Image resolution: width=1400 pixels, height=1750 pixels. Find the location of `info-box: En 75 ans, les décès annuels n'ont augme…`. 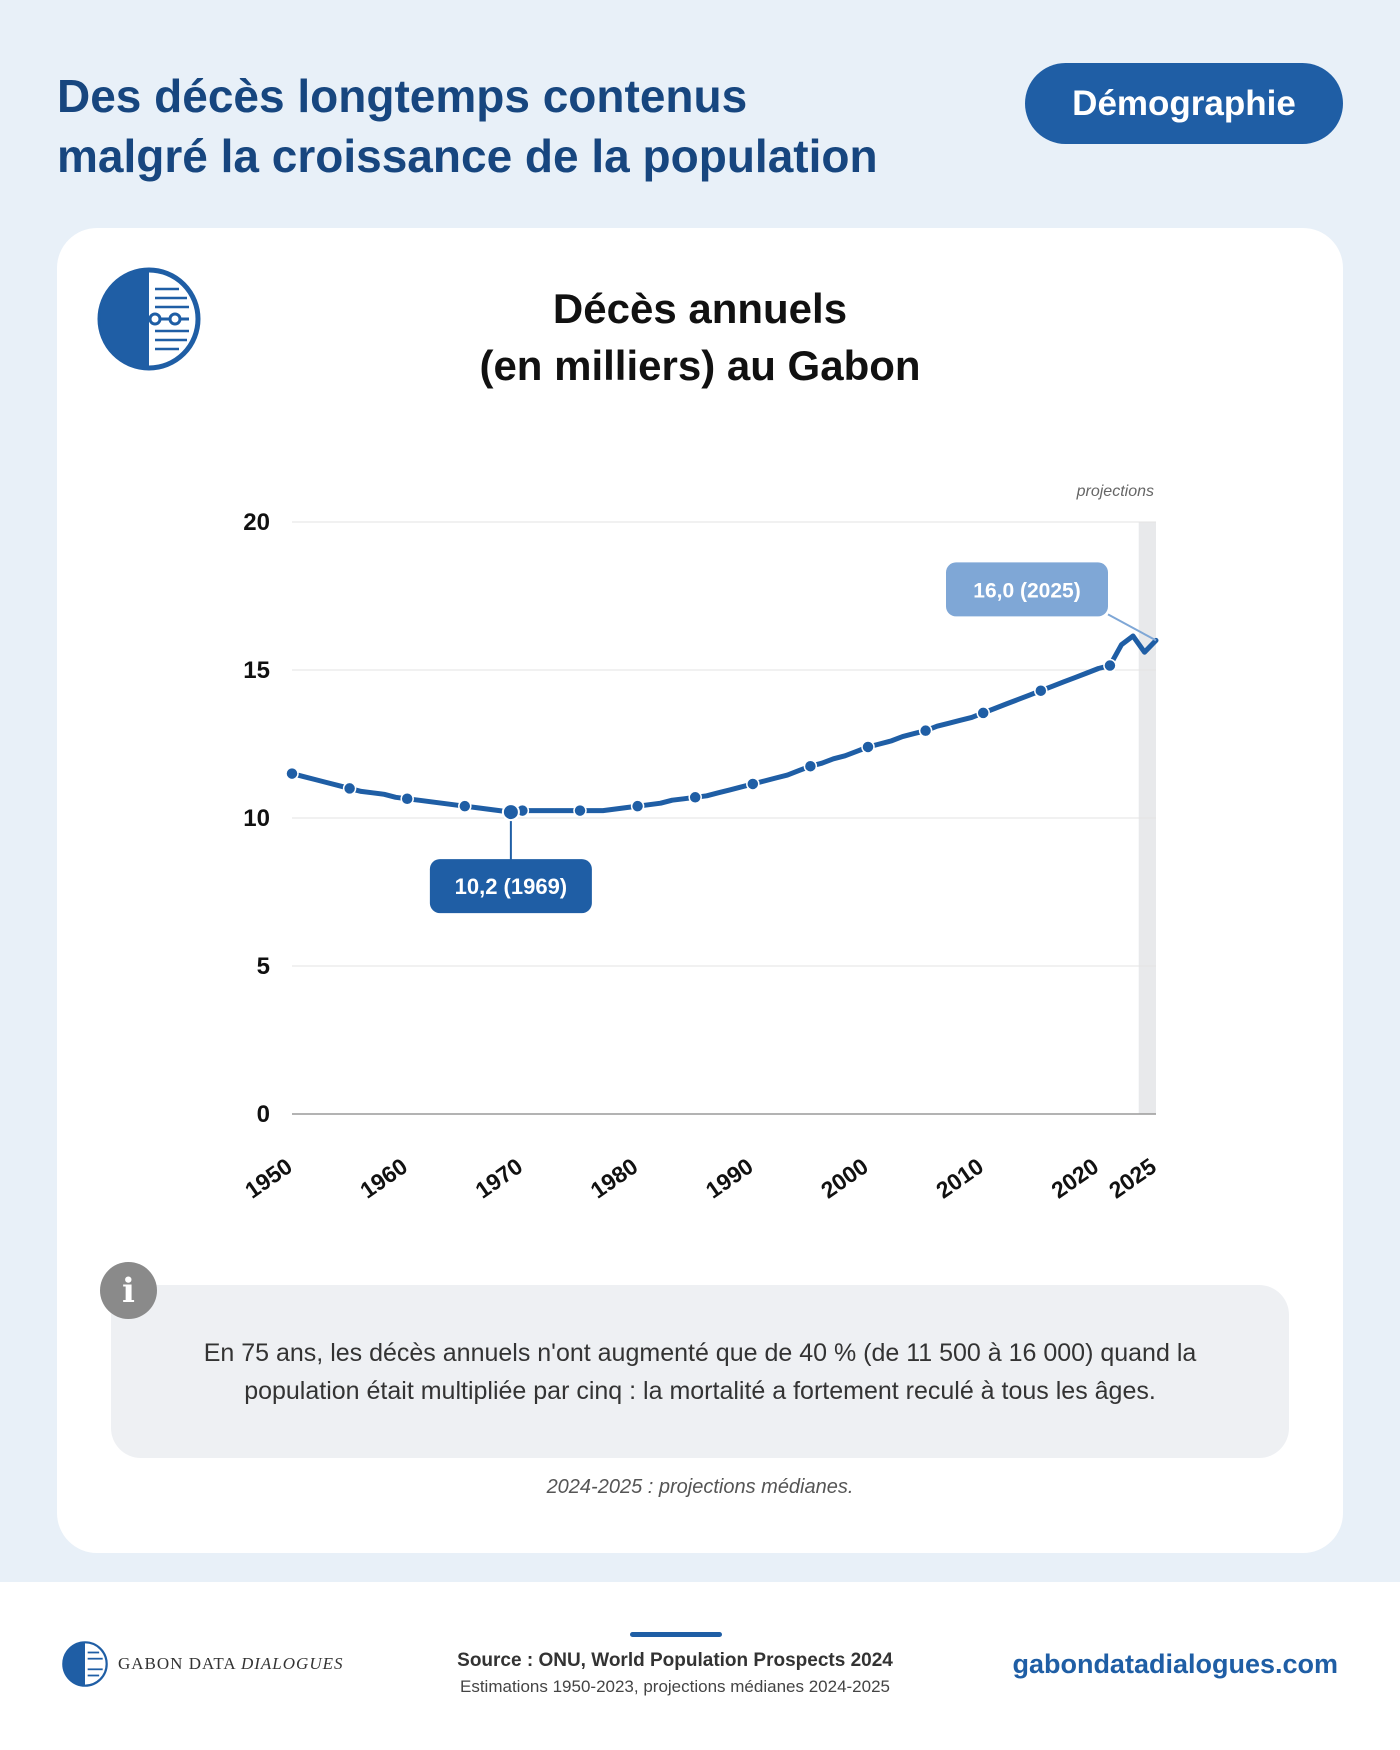

info-box: En 75 ans, les décès annuels n'ont augme… is located at coordinates (700, 1371).